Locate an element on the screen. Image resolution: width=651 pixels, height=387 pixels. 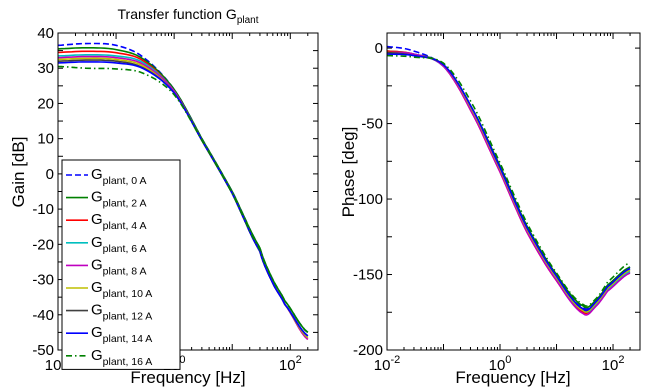
legend-label: Gplant, 6 A is located at coordinates (118, 244).